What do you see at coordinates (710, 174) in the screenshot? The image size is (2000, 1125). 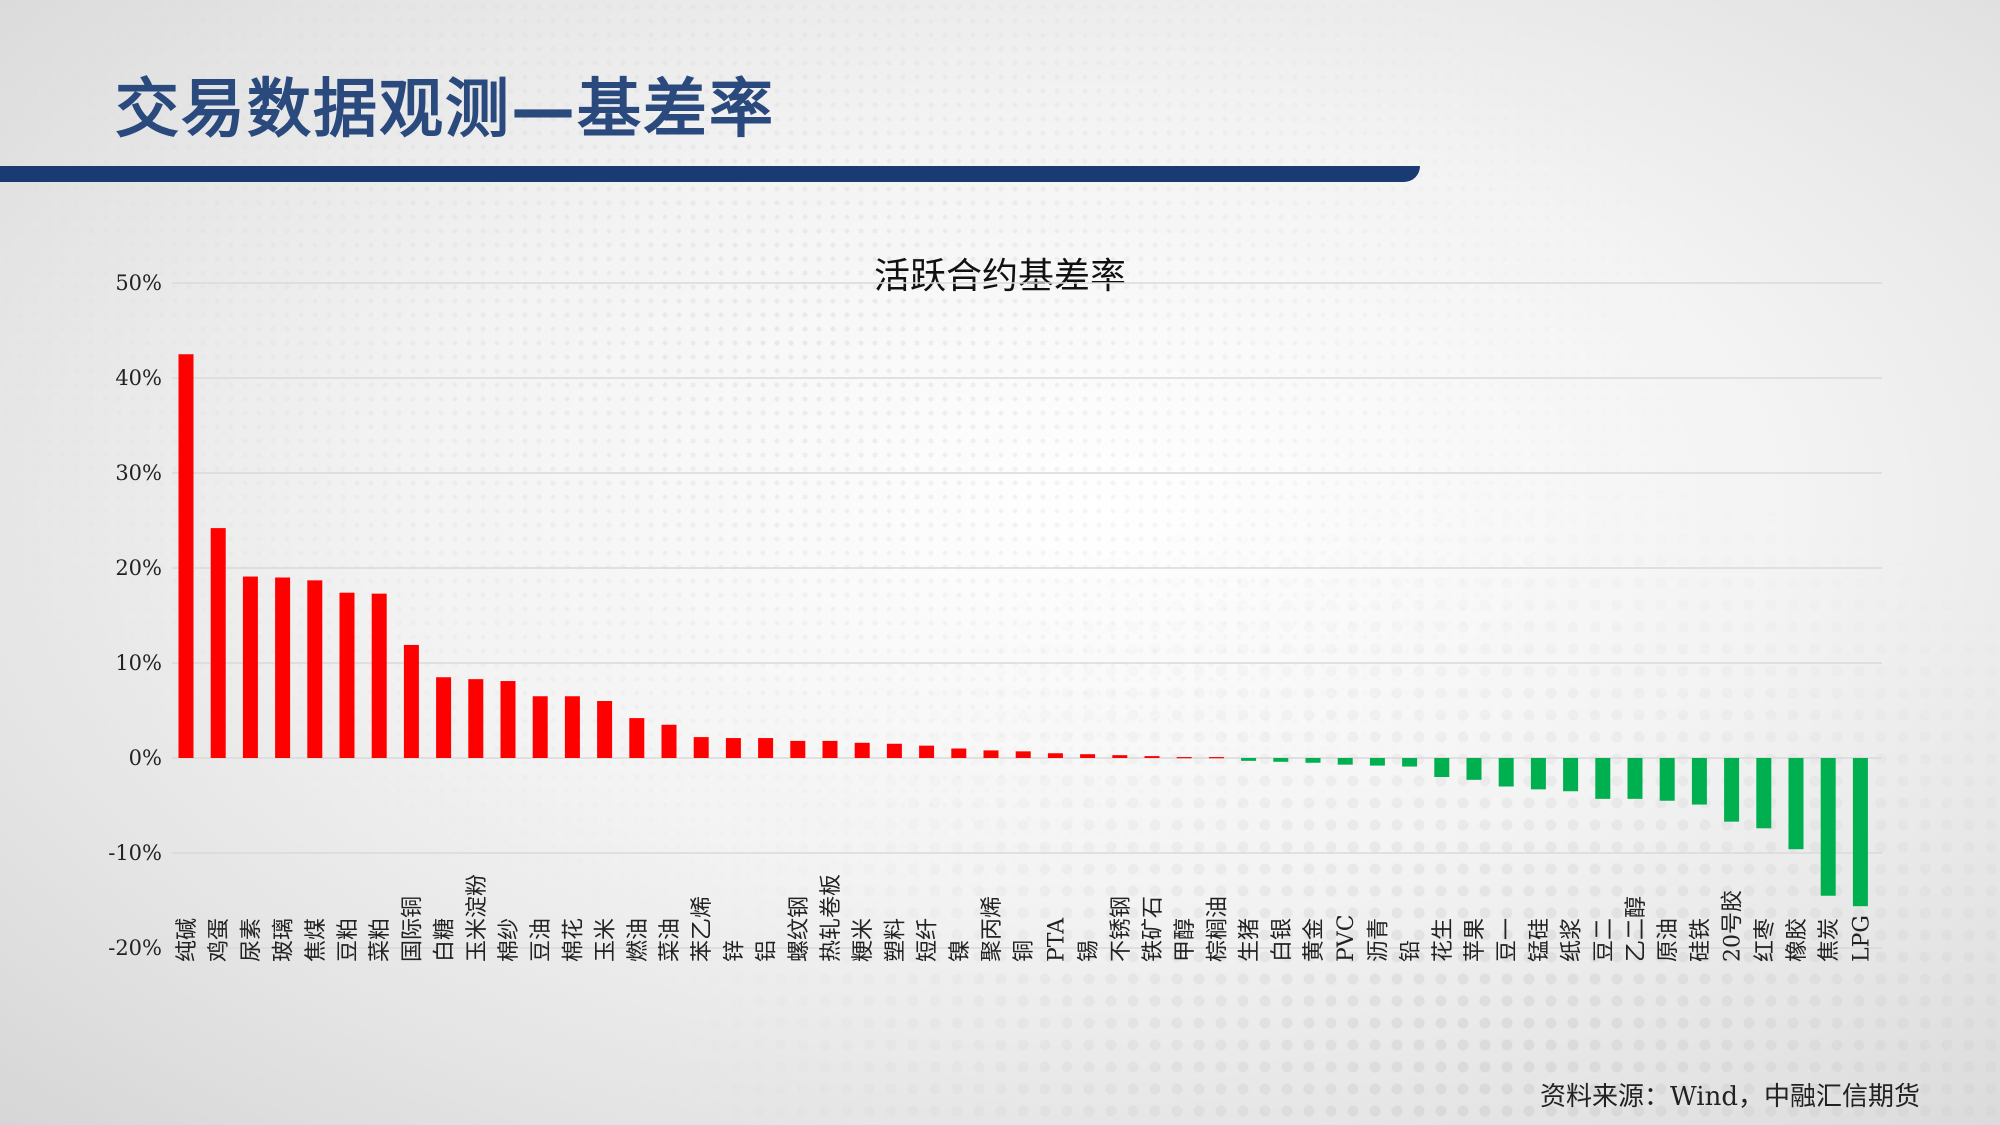 I see `title-underline-bar` at bounding box center [710, 174].